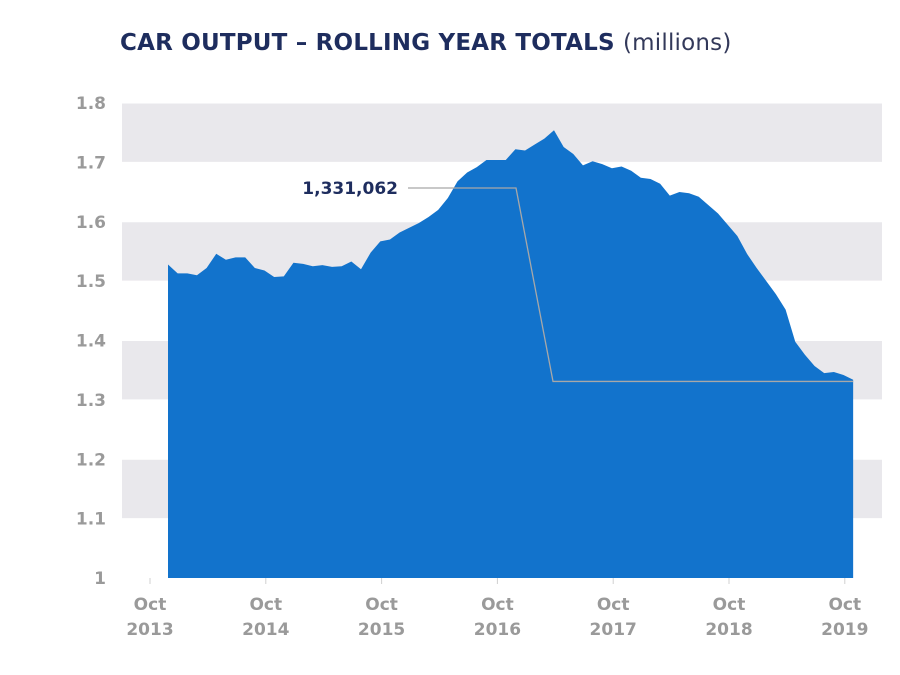 The width and height of the screenshot is (900, 675). Describe the element at coordinates (149, 630) in the screenshot. I see `x-tick-year: 2013` at that location.